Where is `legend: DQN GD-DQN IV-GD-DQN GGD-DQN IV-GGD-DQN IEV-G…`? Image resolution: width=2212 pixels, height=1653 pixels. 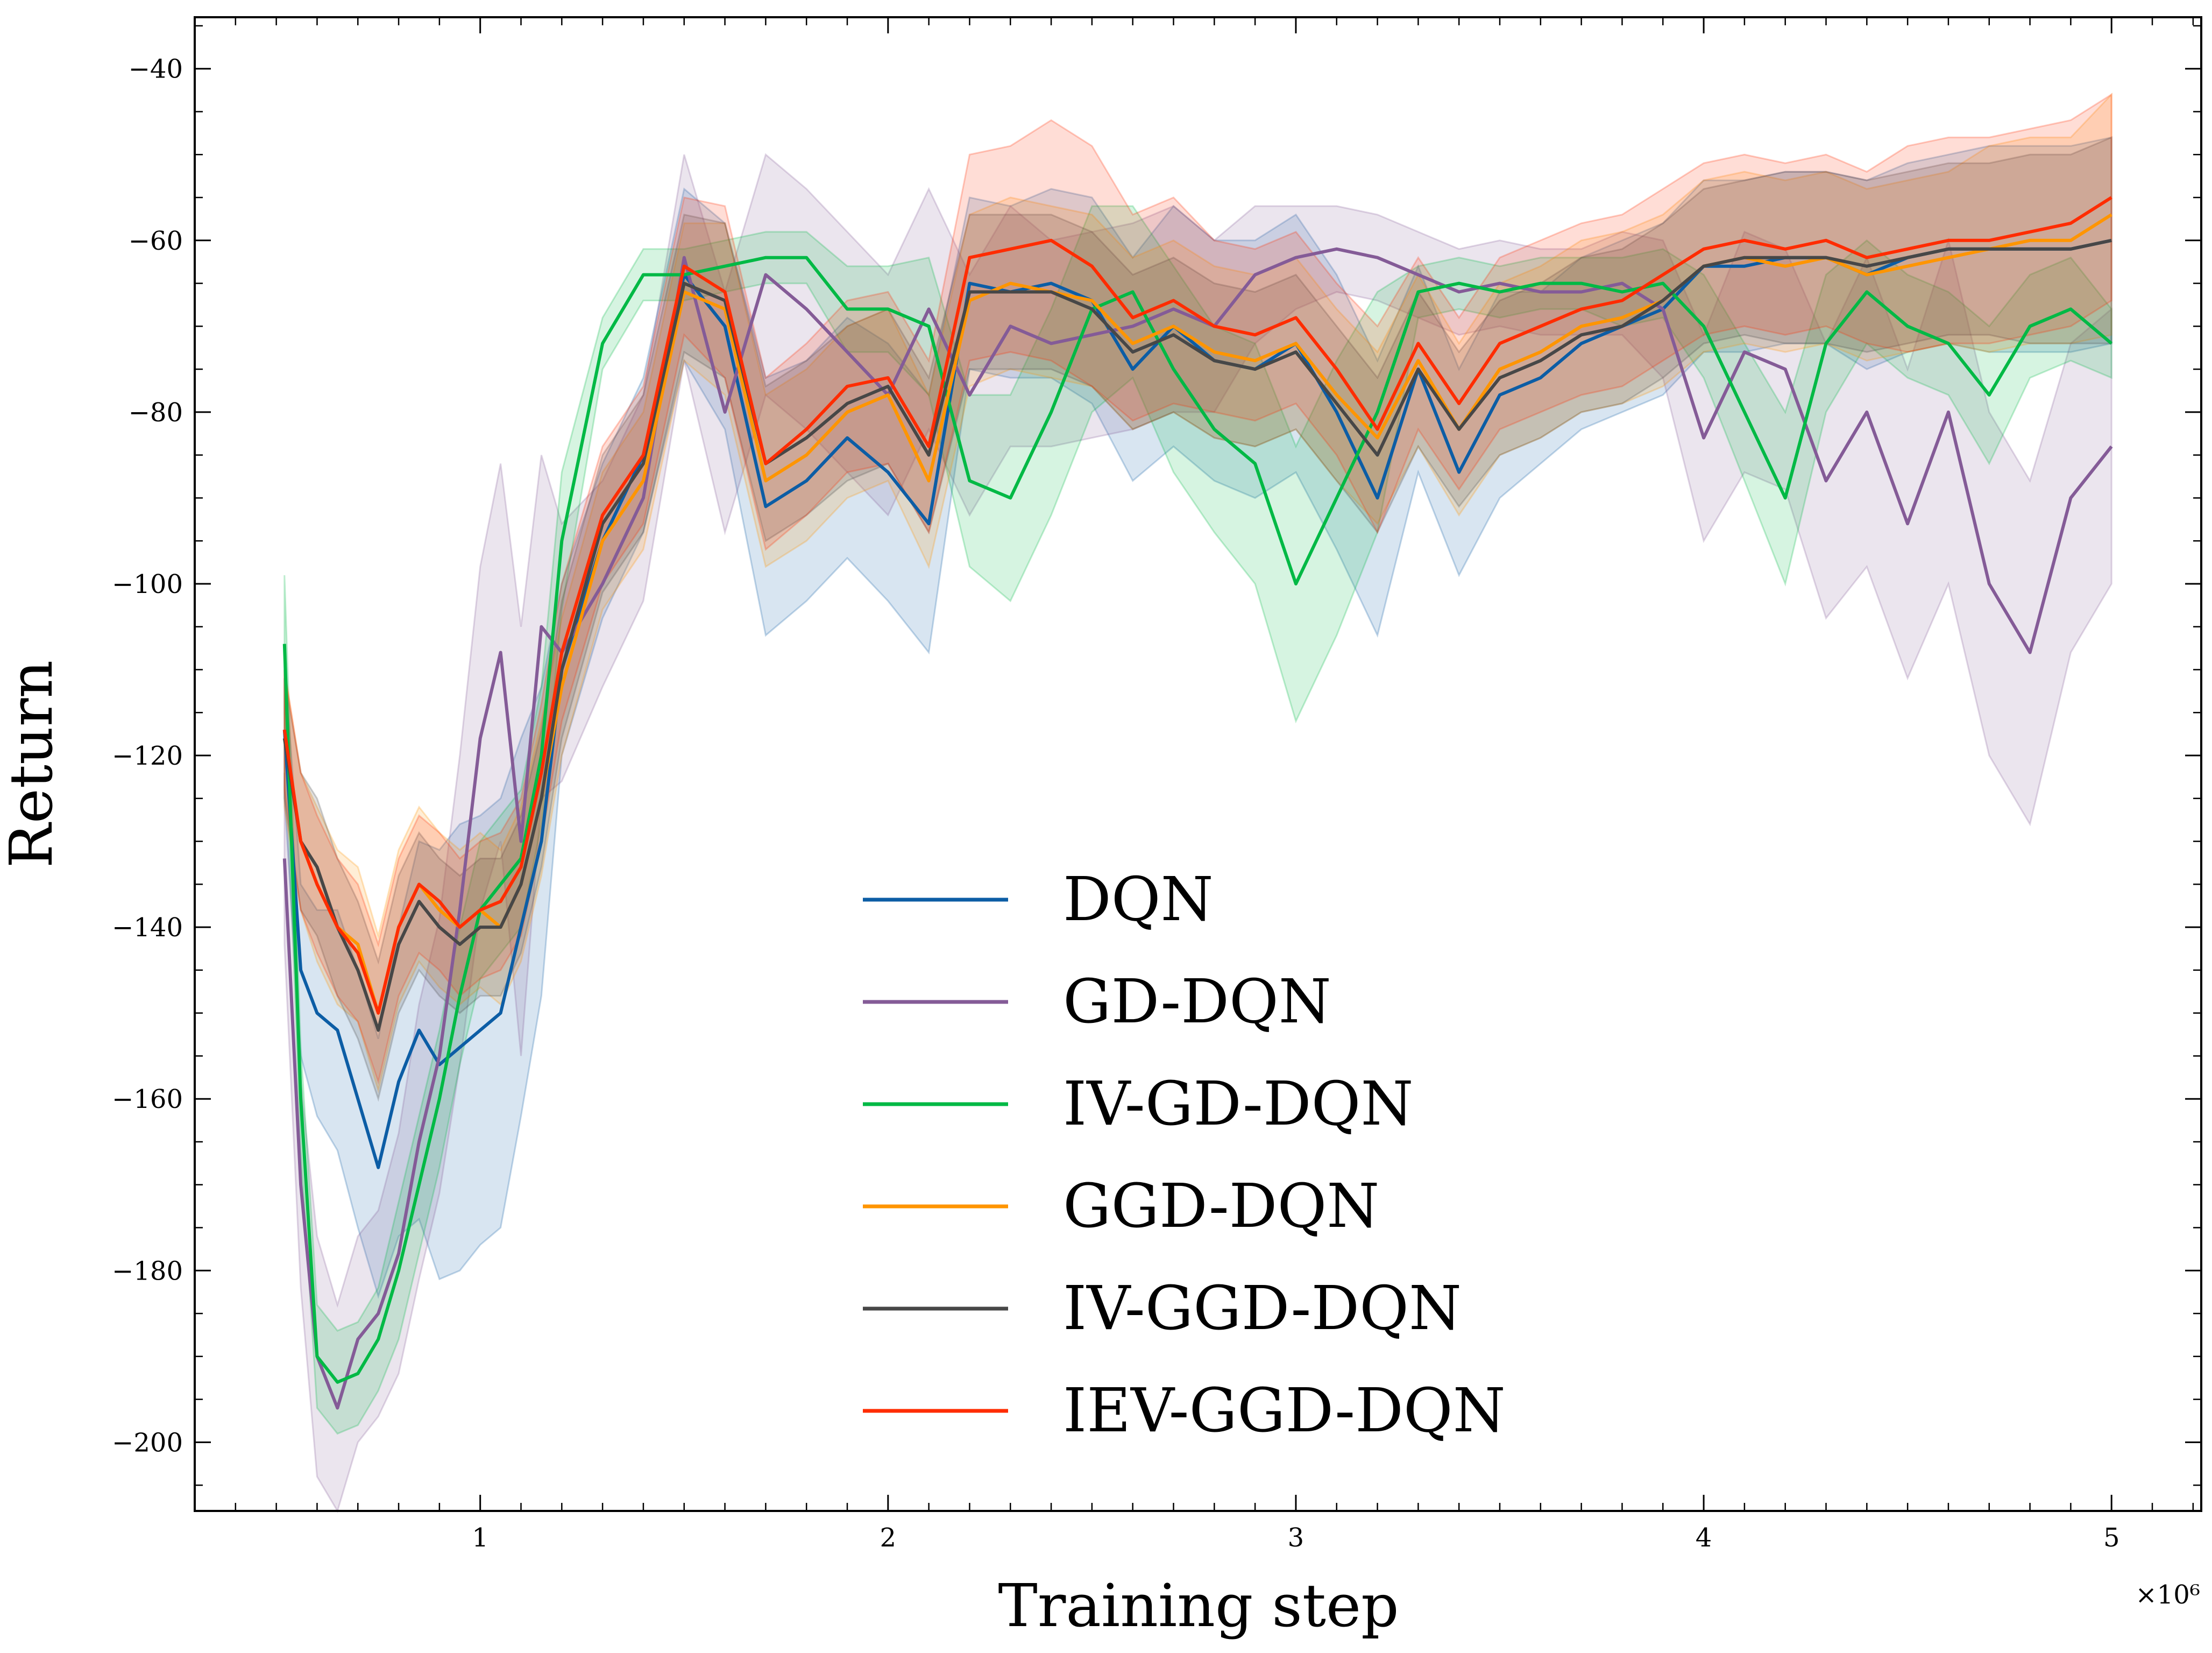 legend: DQN GD-DQN IV-GD-DQN GGD-DQN IV-GGD-DQN IEV-G… is located at coordinates (1184, 1155).